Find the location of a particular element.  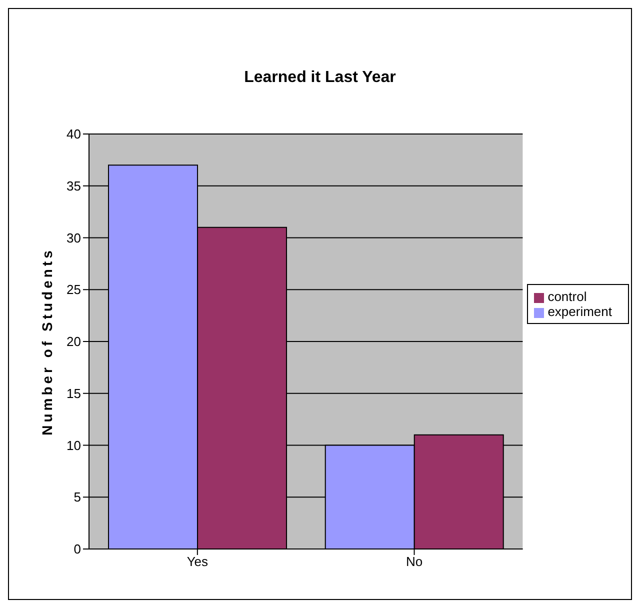

x-tick-label: No is located at coordinates (414, 562).